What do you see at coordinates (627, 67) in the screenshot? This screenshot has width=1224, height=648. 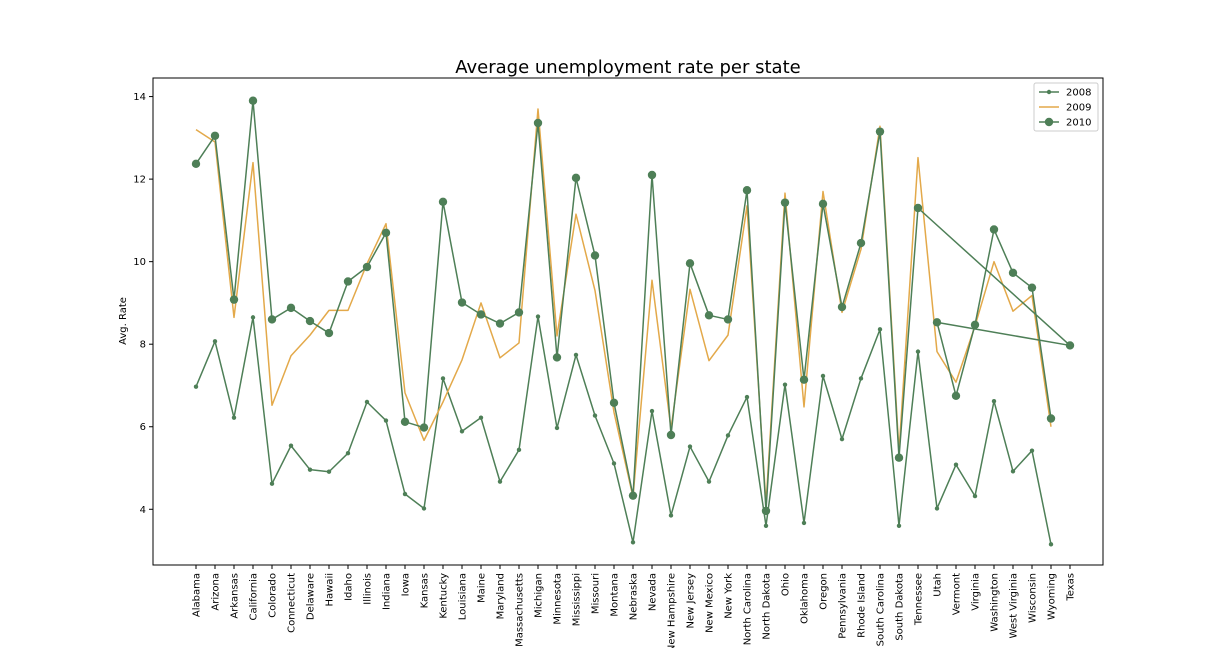 I see `chart-title: Average unemployment rate per state` at bounding box center [627, 67].